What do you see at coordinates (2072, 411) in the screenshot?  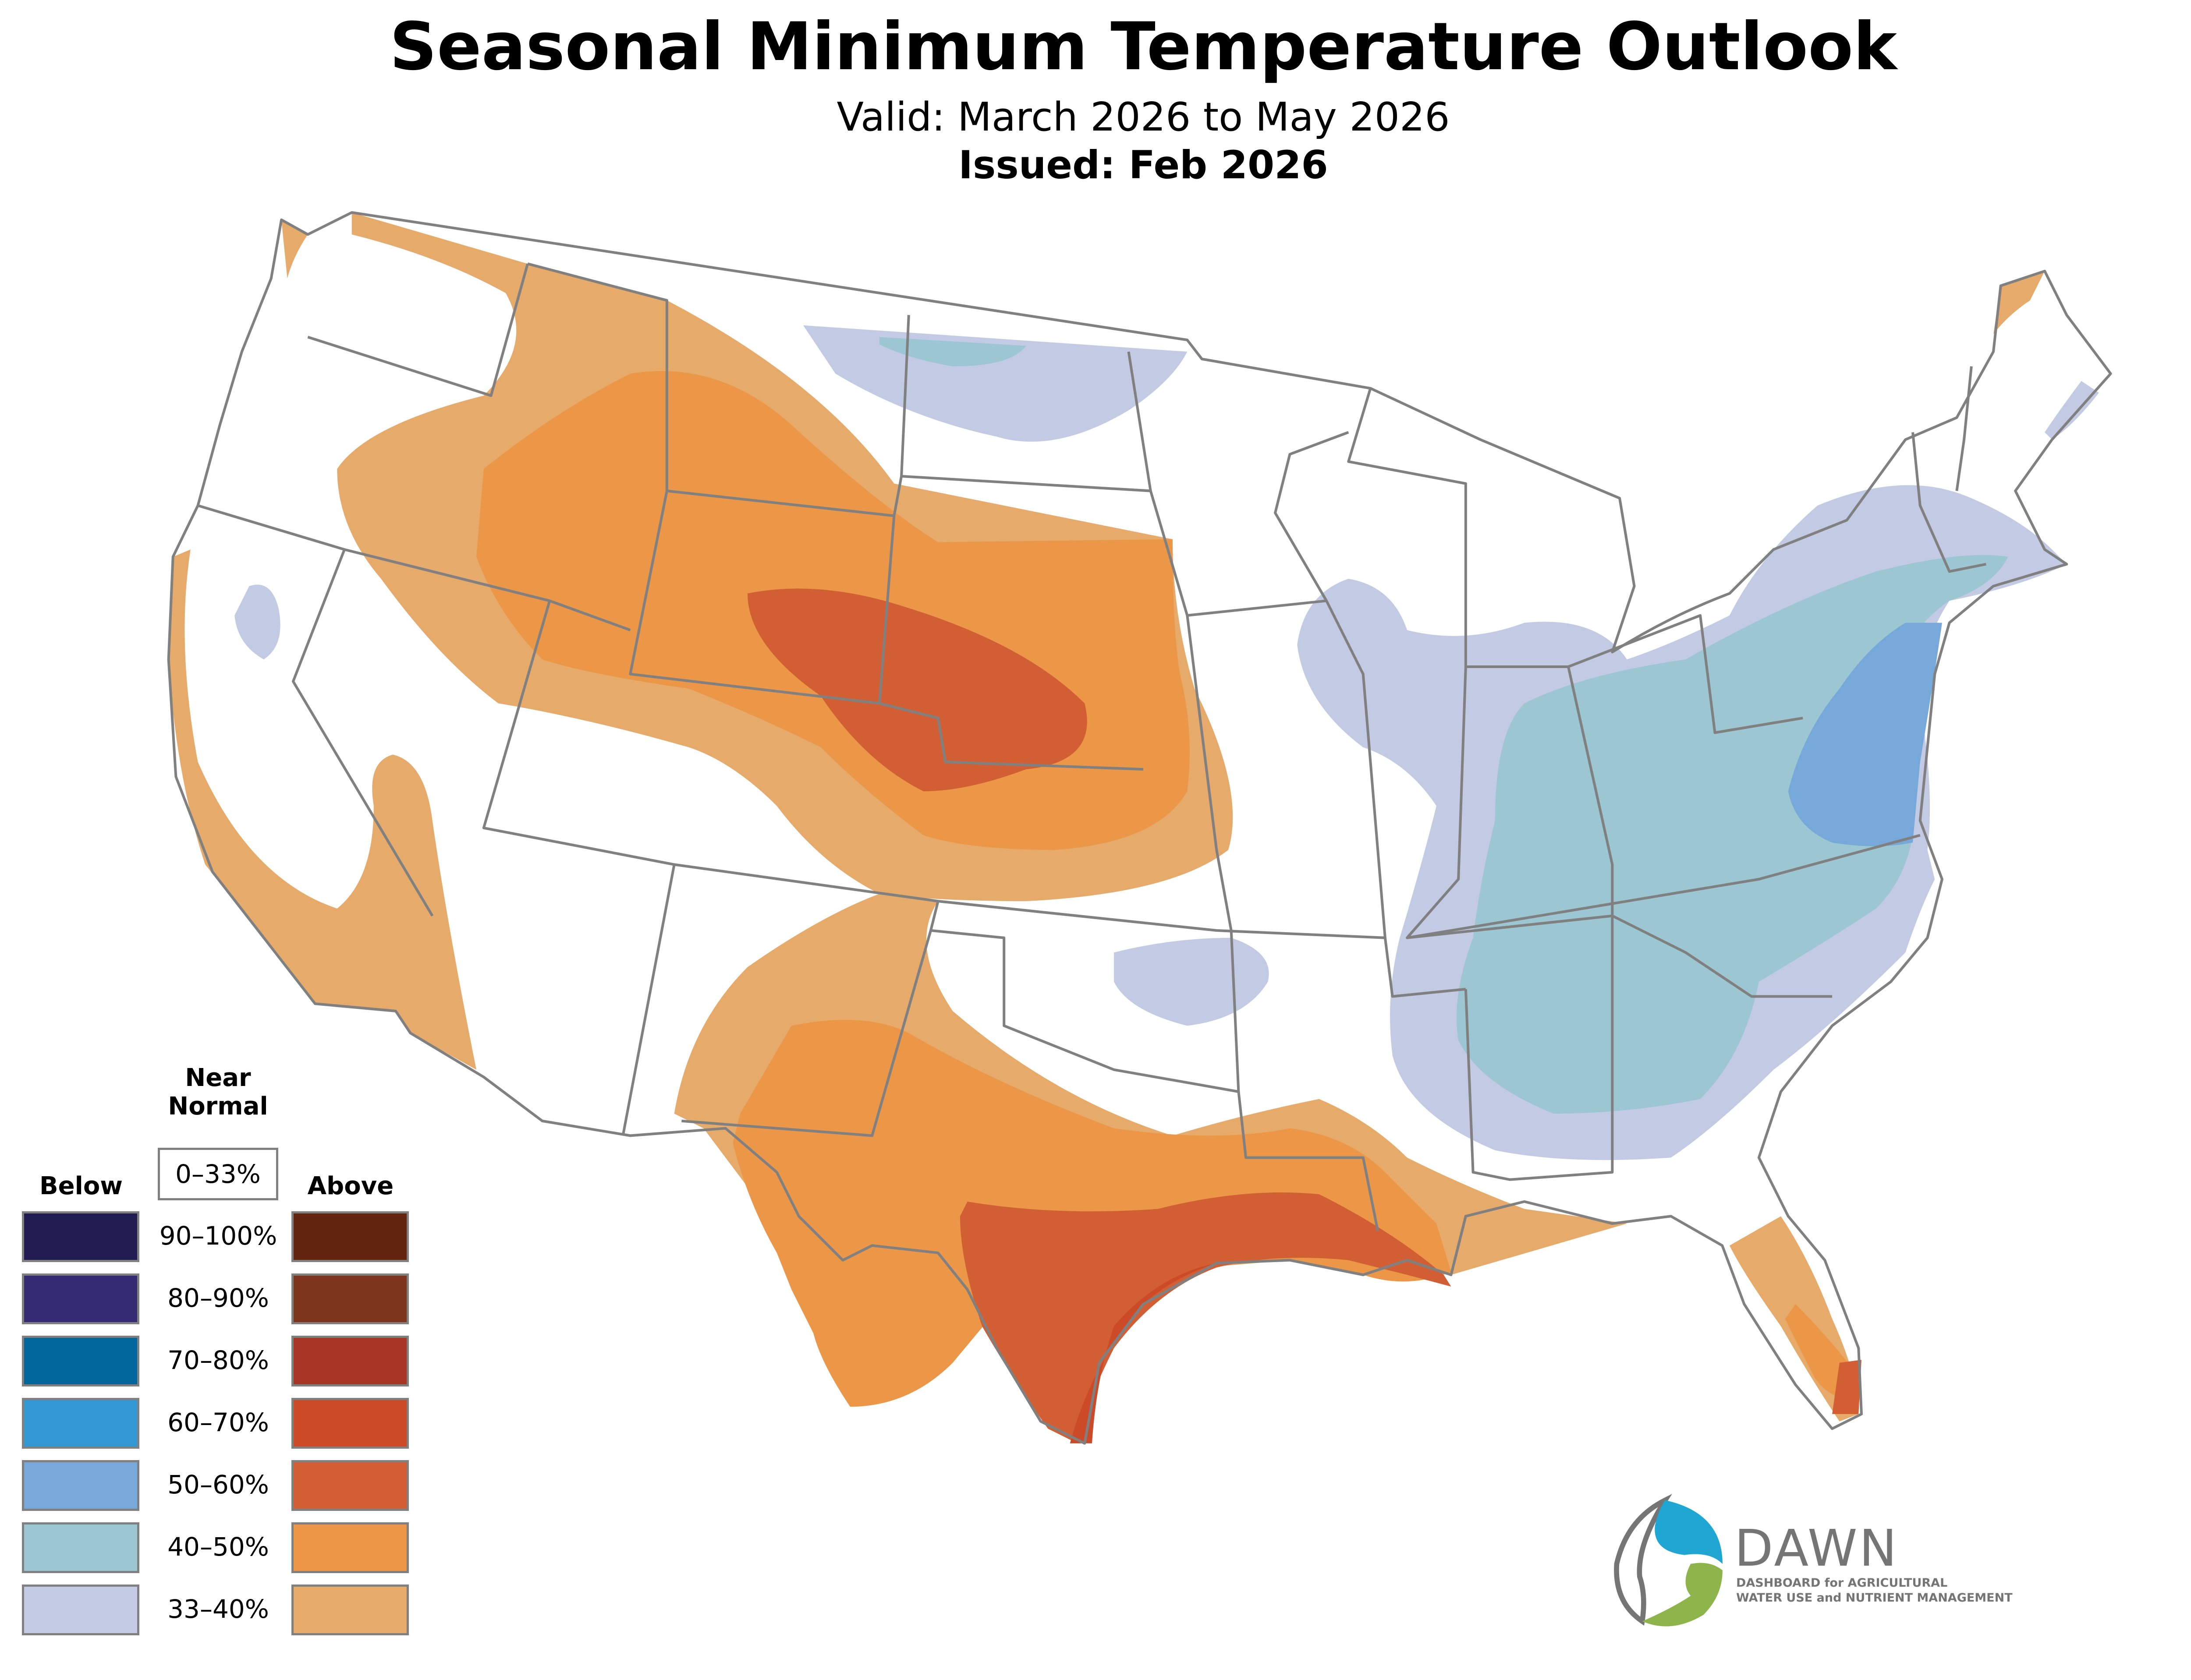 I see `below-33-40-maine-coast` at bounding box center [2072, 411].